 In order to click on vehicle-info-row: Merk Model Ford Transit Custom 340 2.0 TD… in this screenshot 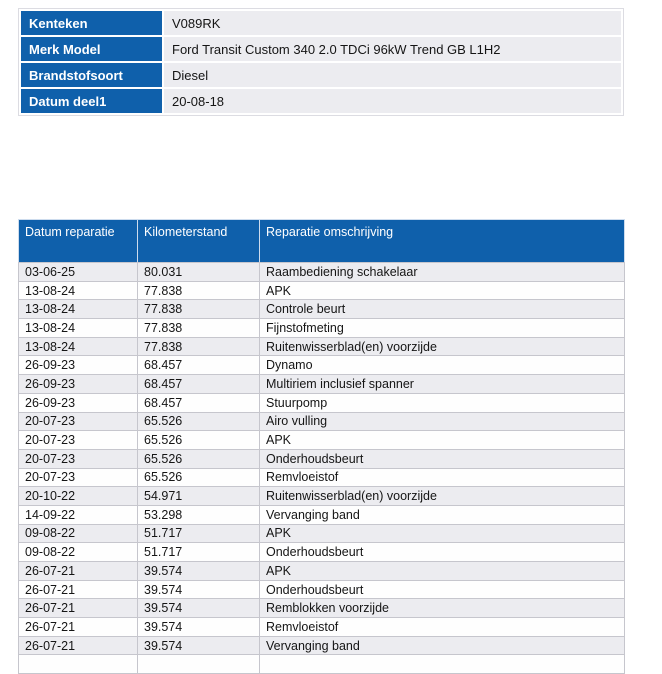, I will do `click(321, 49)`.